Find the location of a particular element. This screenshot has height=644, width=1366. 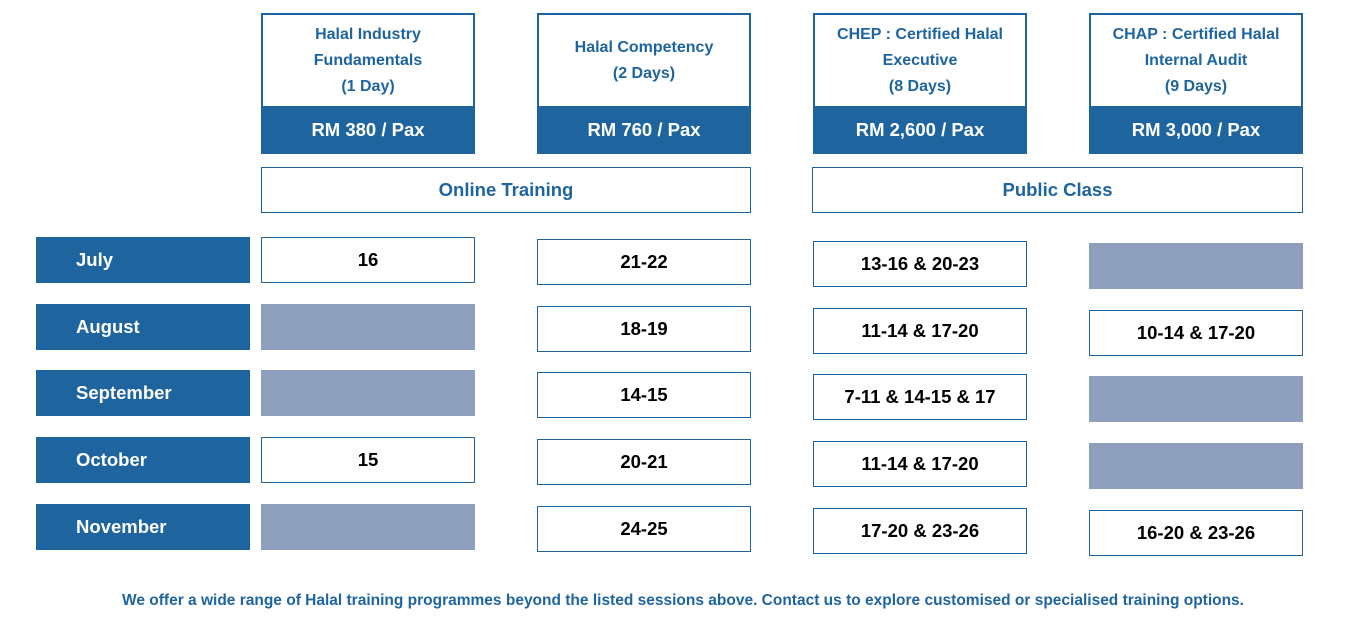

schedule-cell-july-fundamentals: 16 is located at coordinates (368, 260).